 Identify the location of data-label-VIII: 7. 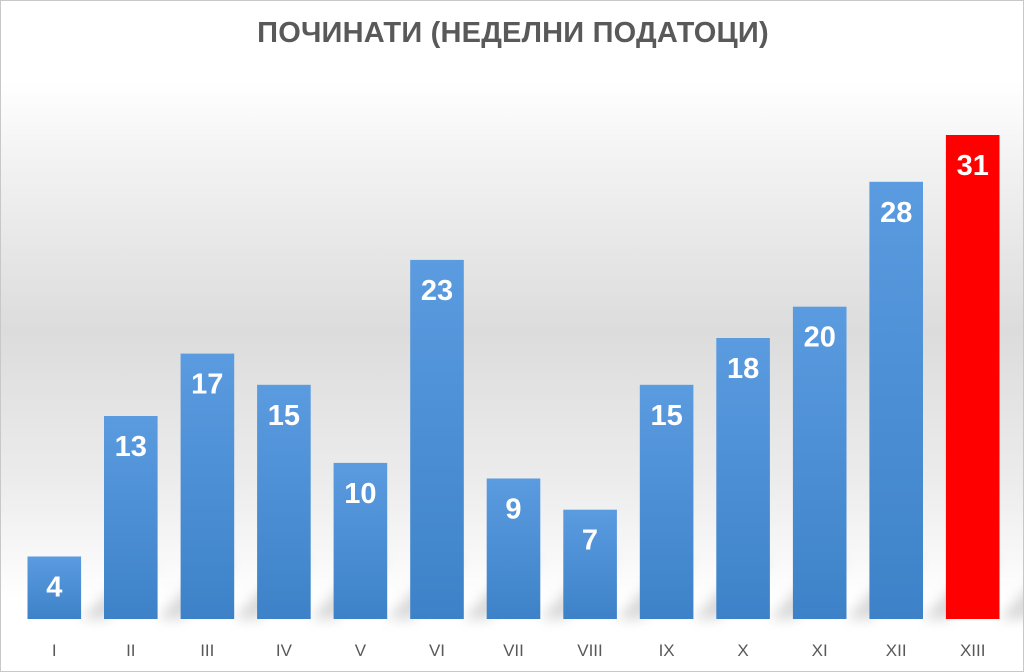
(590, 541).